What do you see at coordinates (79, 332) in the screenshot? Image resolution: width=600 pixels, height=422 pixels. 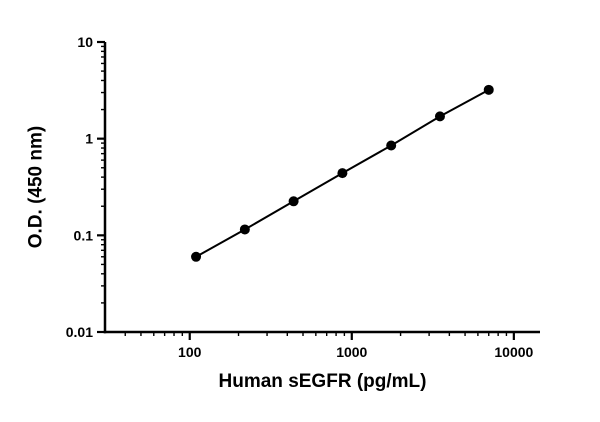 I see `y-tick-label: 0.01` at bounding box center [79, 332].